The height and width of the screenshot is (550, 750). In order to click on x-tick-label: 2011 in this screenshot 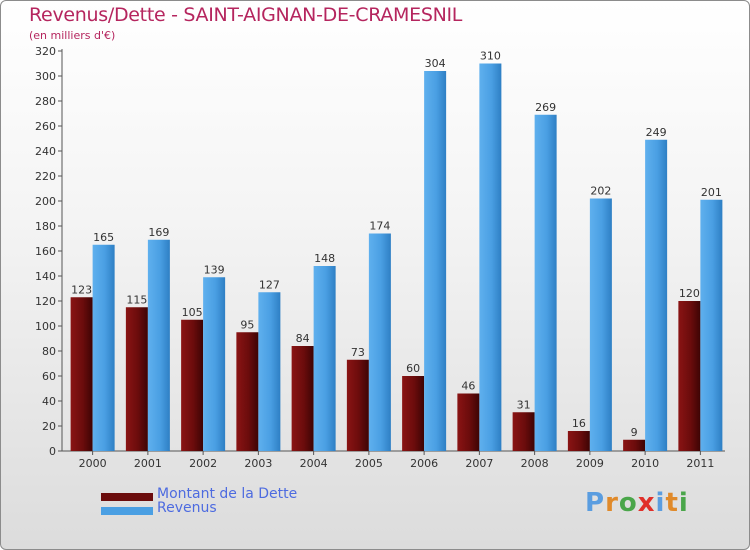, I will do `click(700, 463)`.